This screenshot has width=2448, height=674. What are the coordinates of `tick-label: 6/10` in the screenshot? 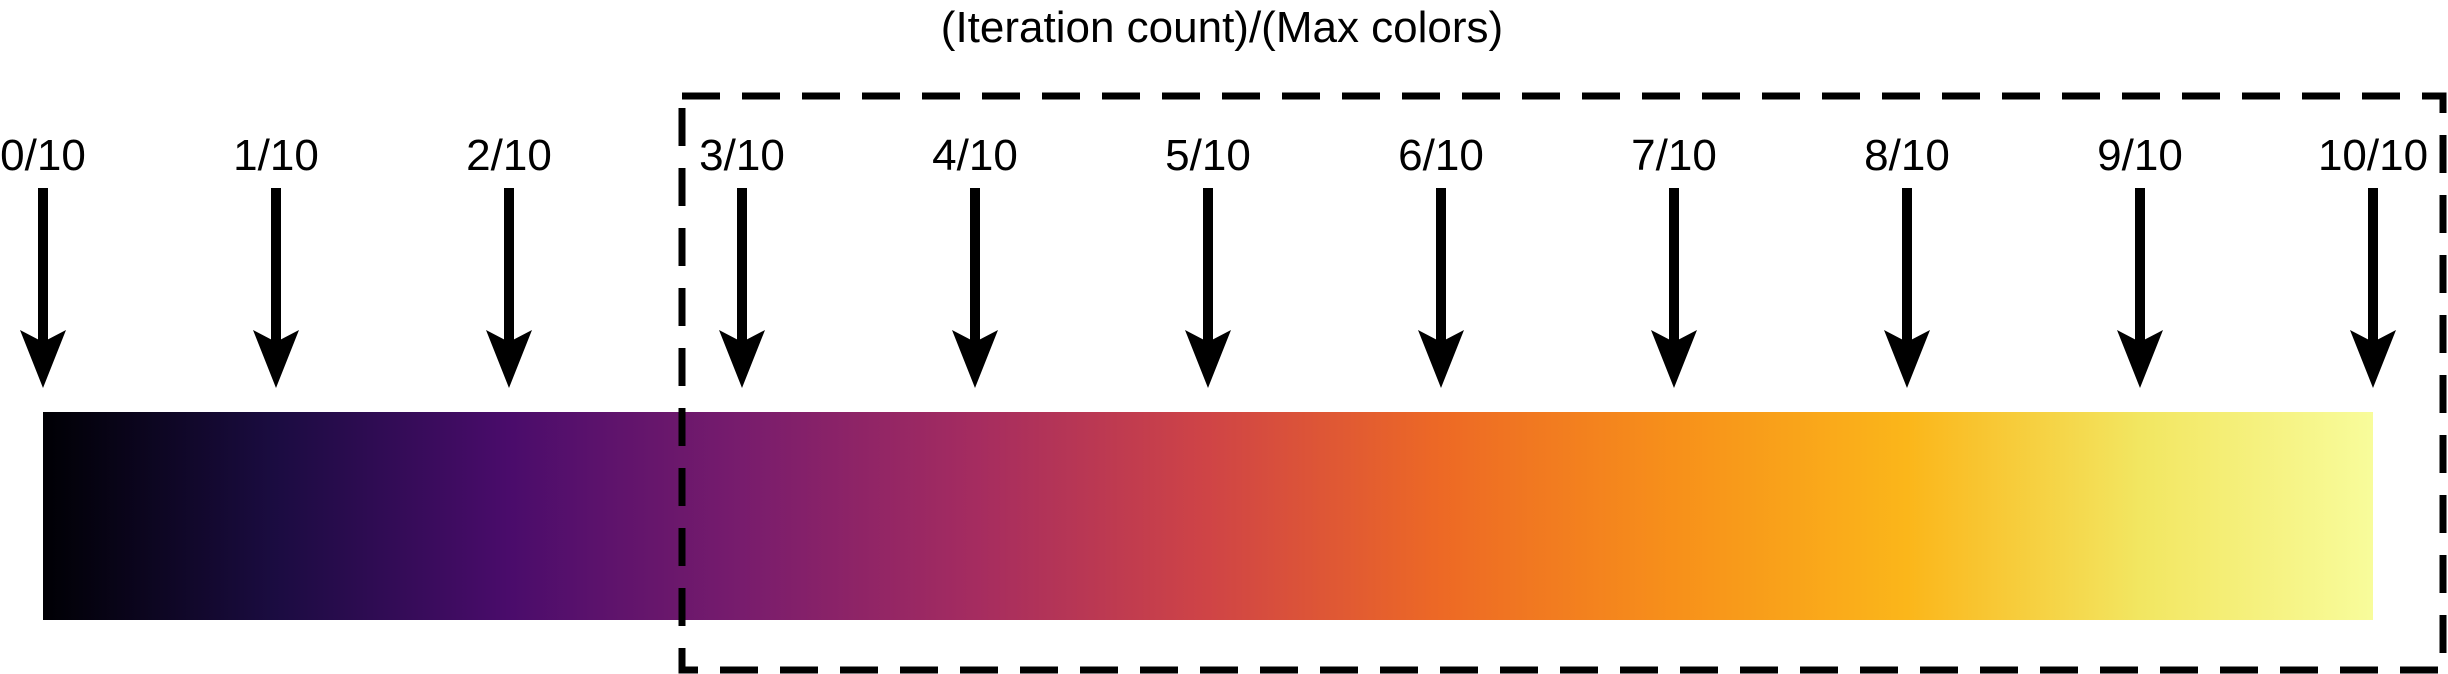 It's located at (1441, 155).